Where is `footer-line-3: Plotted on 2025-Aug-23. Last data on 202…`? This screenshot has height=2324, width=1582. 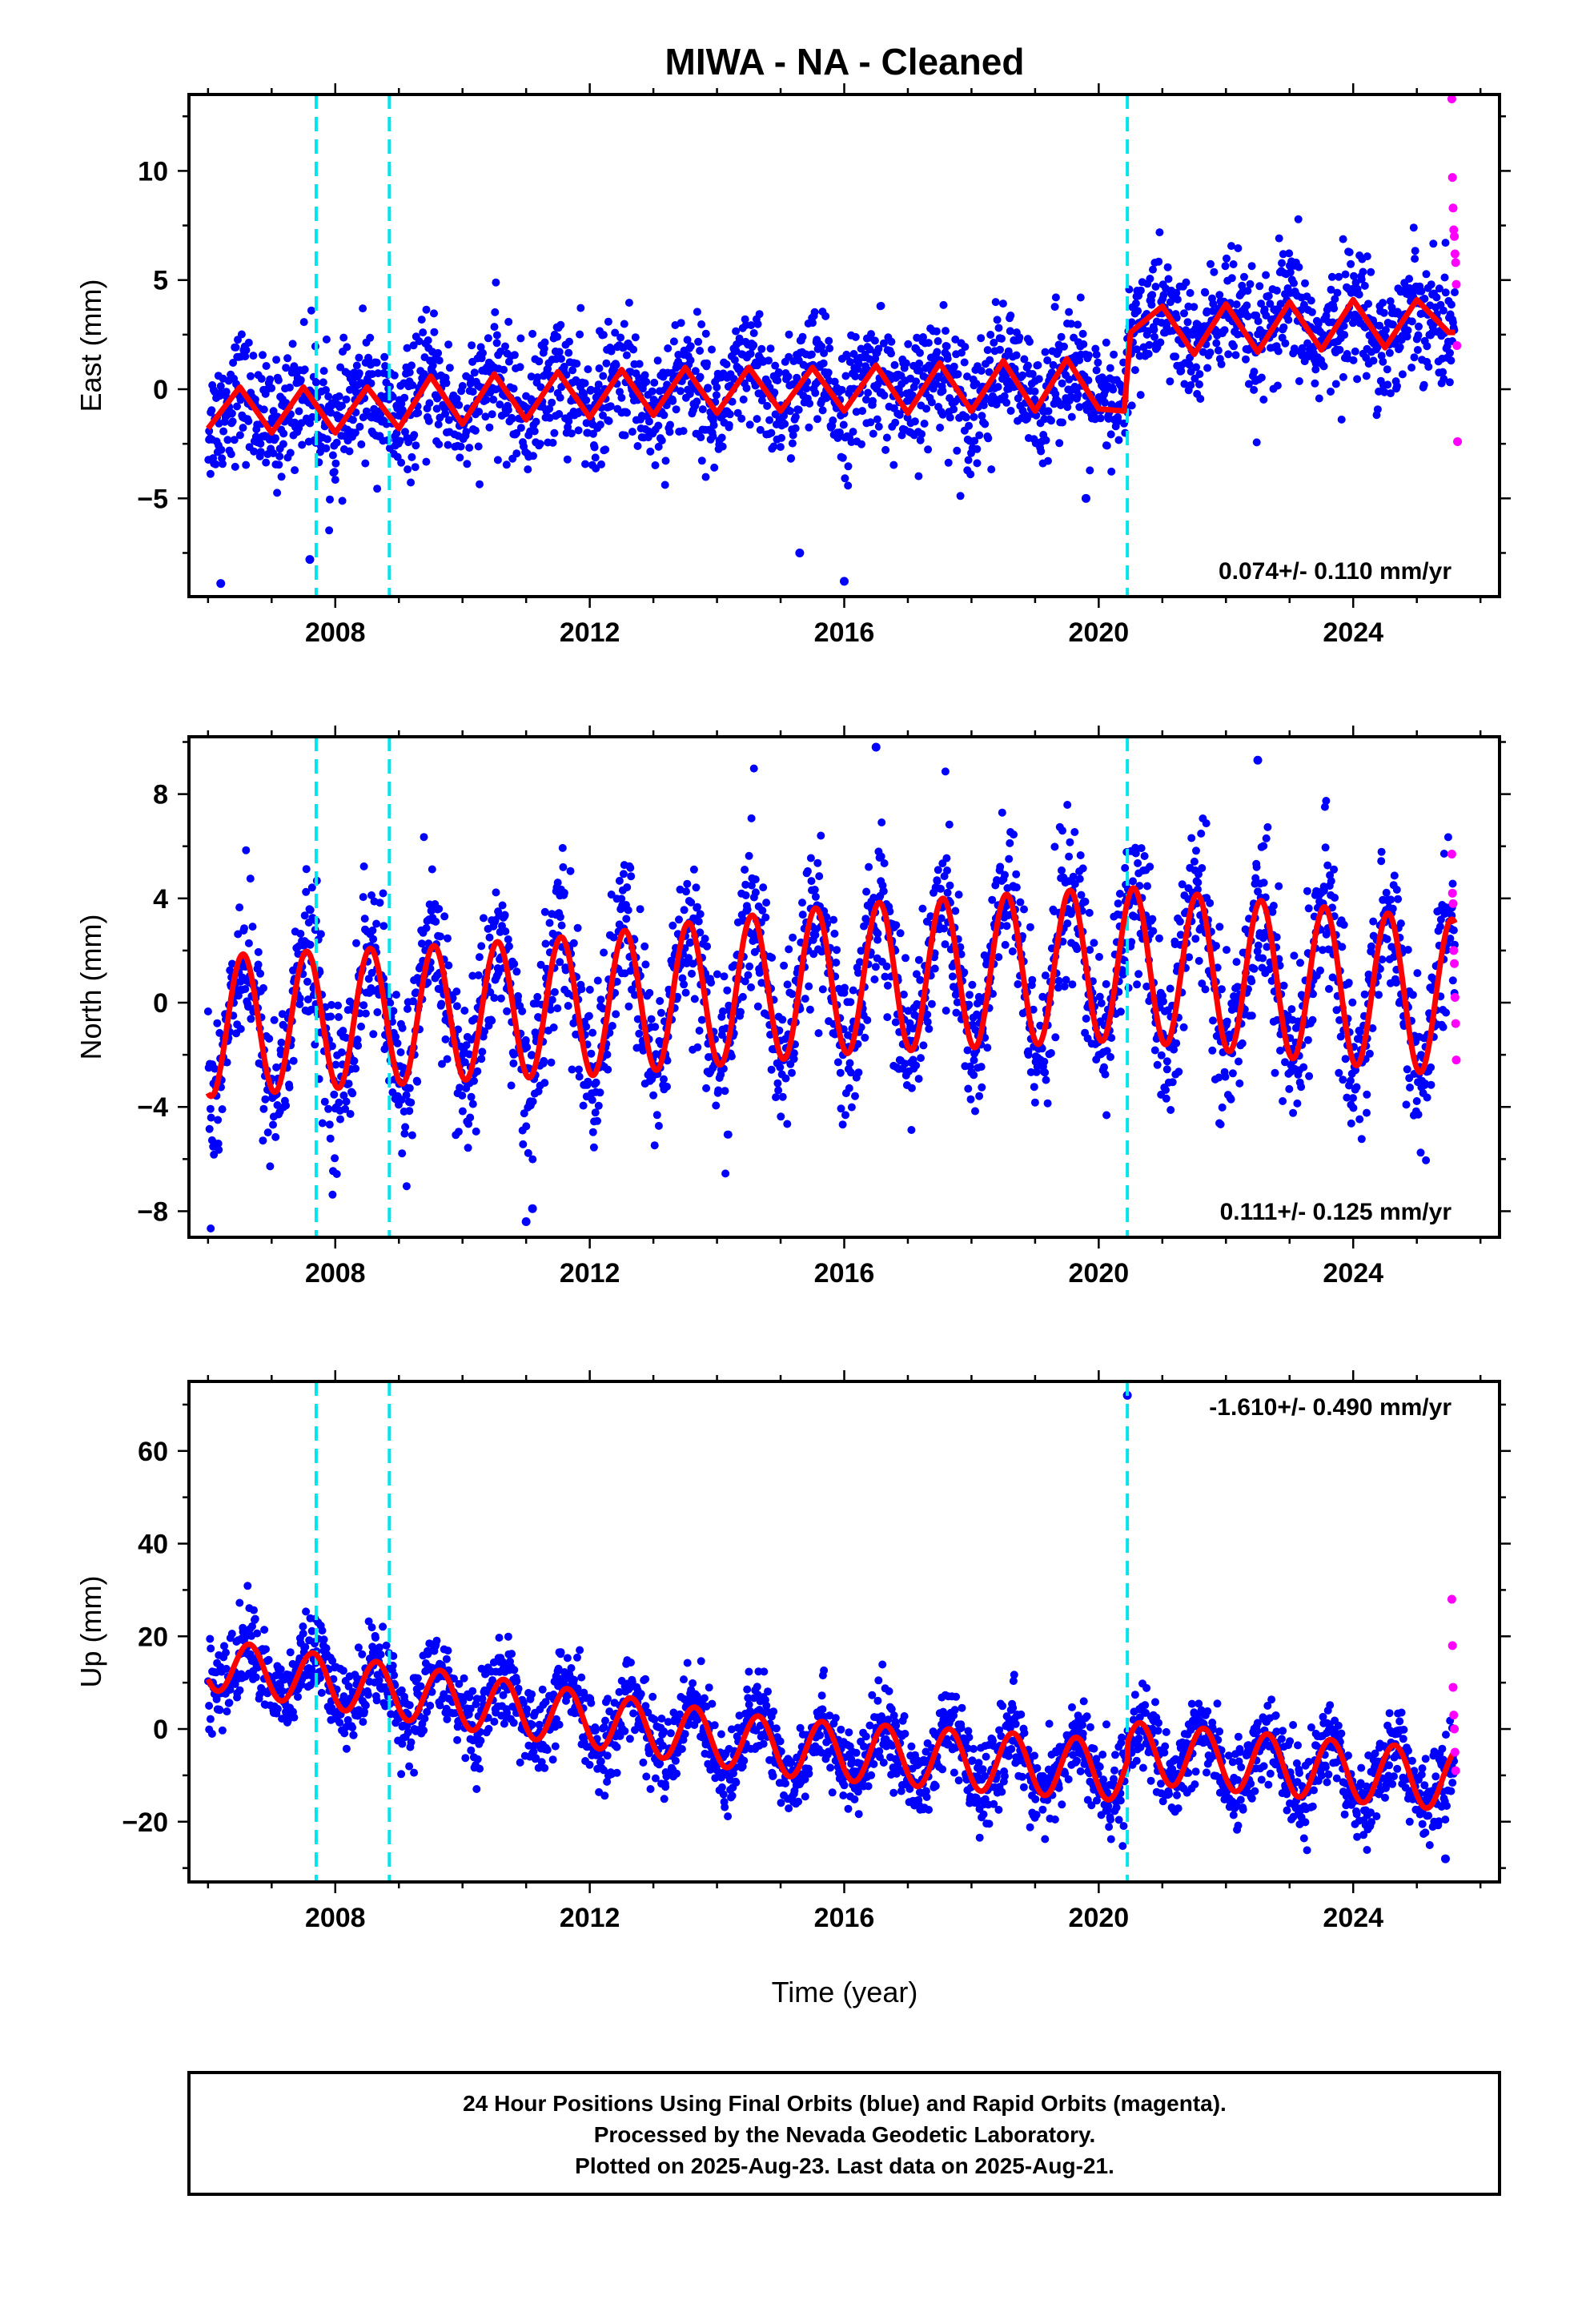
footer-line-3: Plotted on 2025-Aug-23. Last data on 202… is located at coordinates (845, 2165).